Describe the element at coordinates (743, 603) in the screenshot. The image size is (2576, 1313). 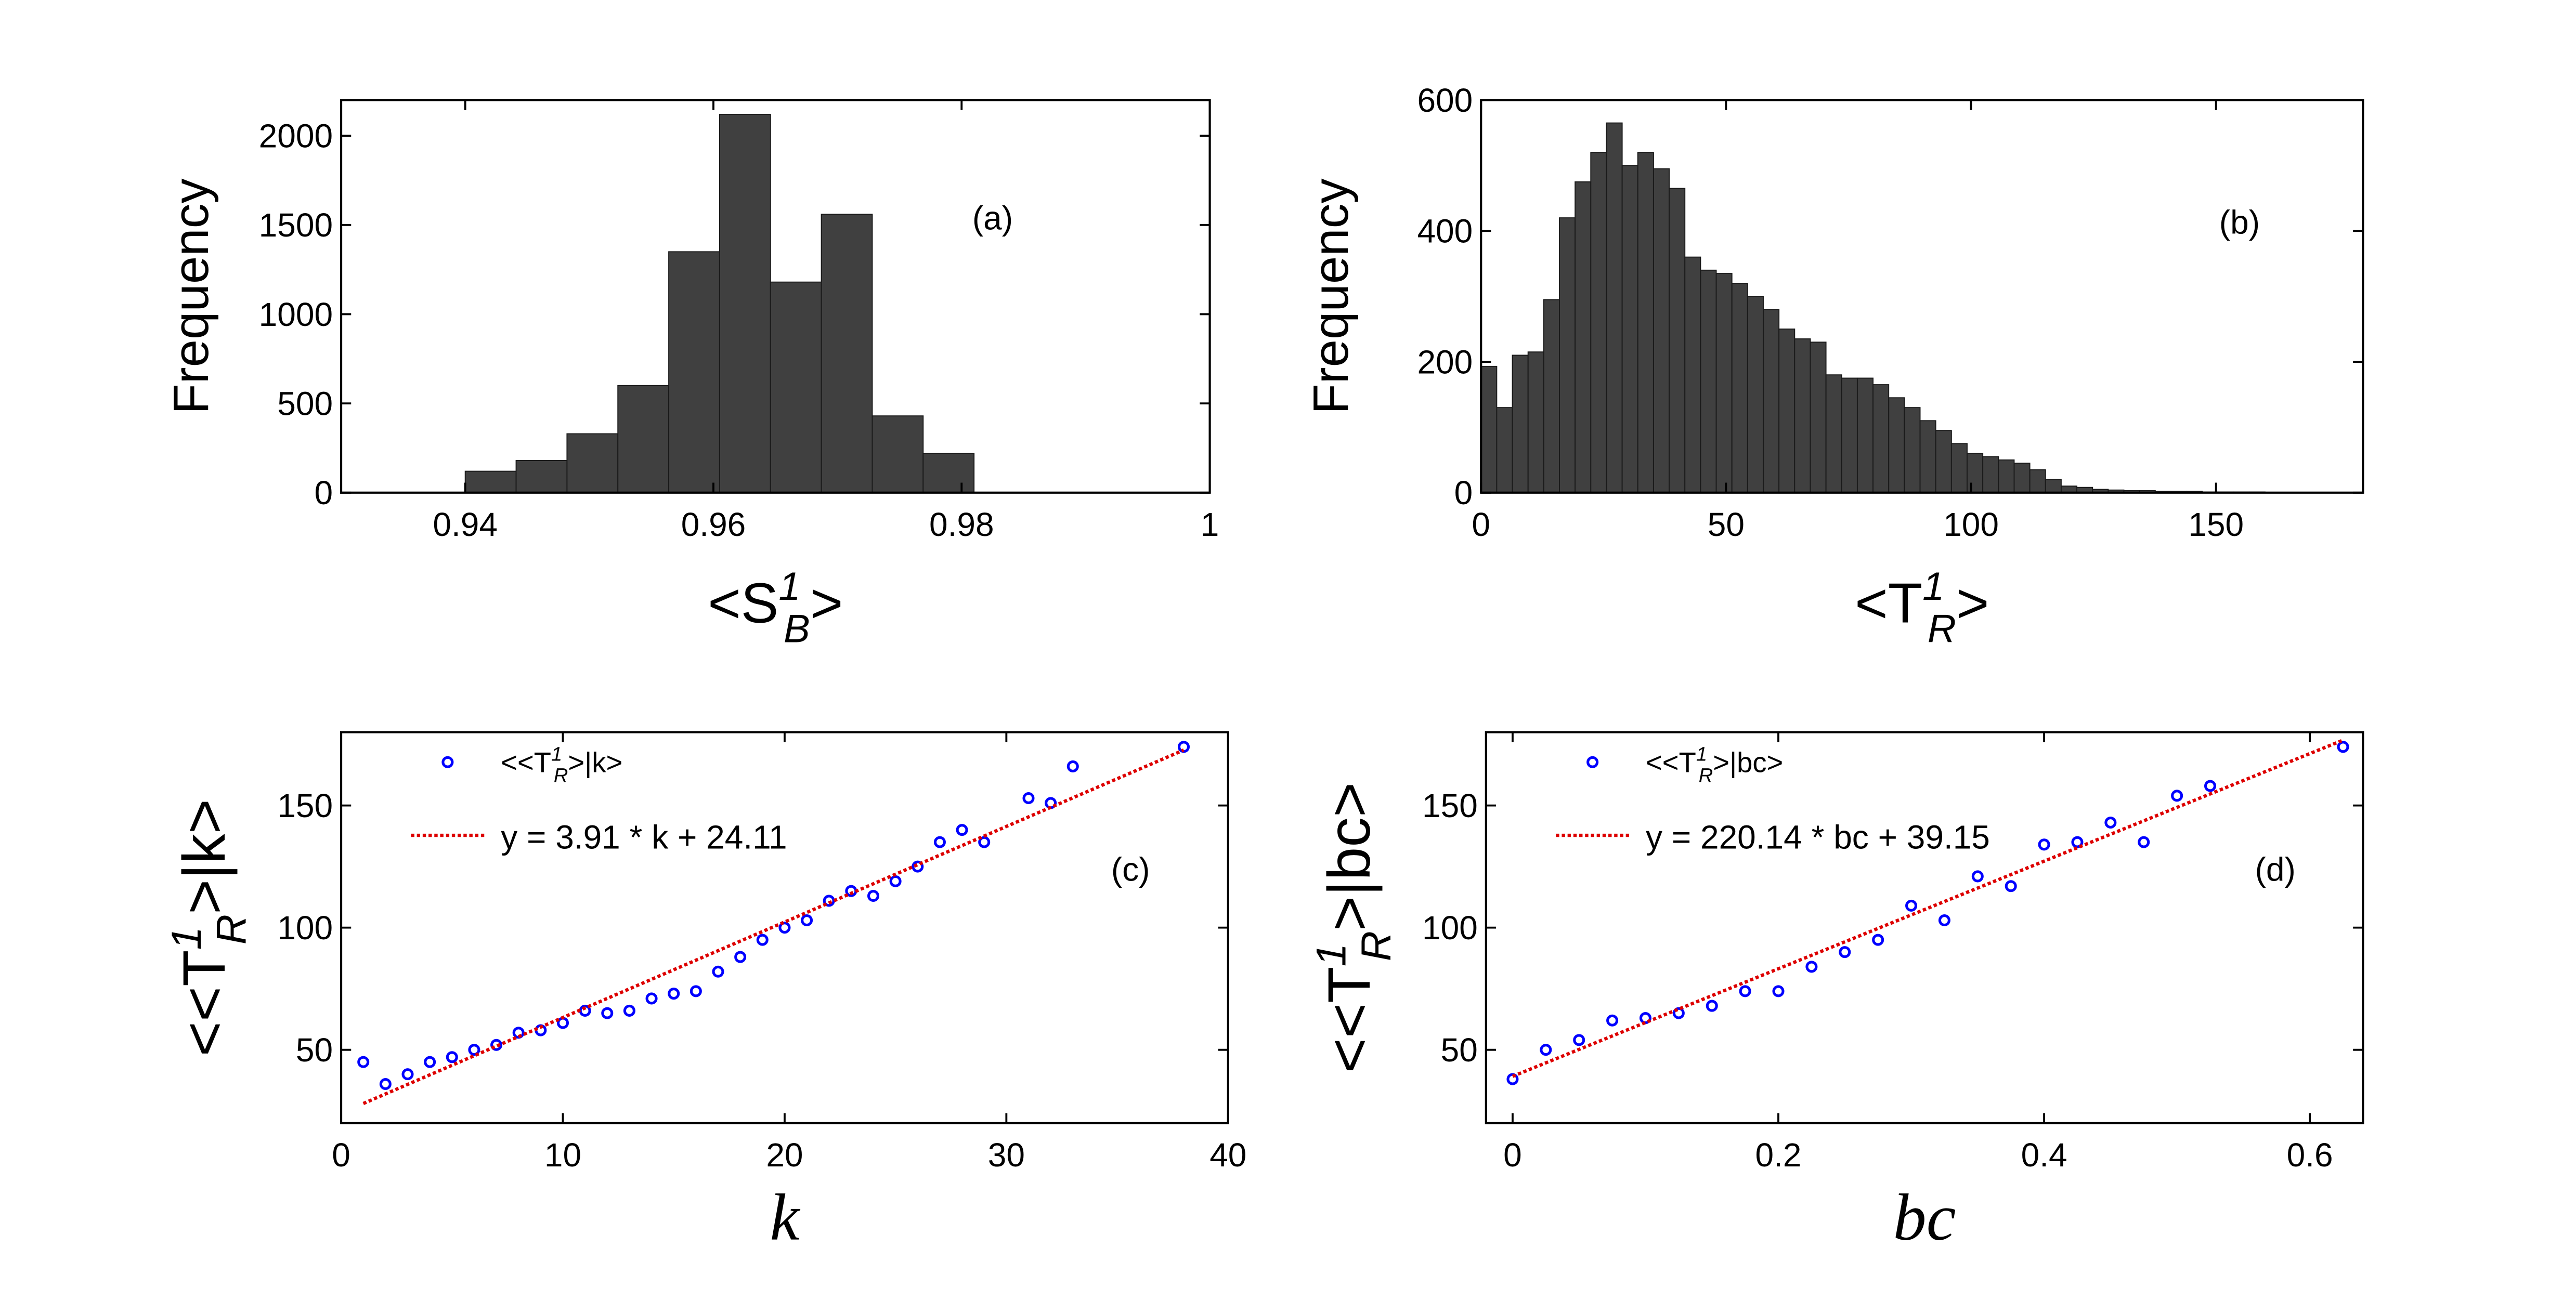
I see `x-axis-label-base: <S` at that location.